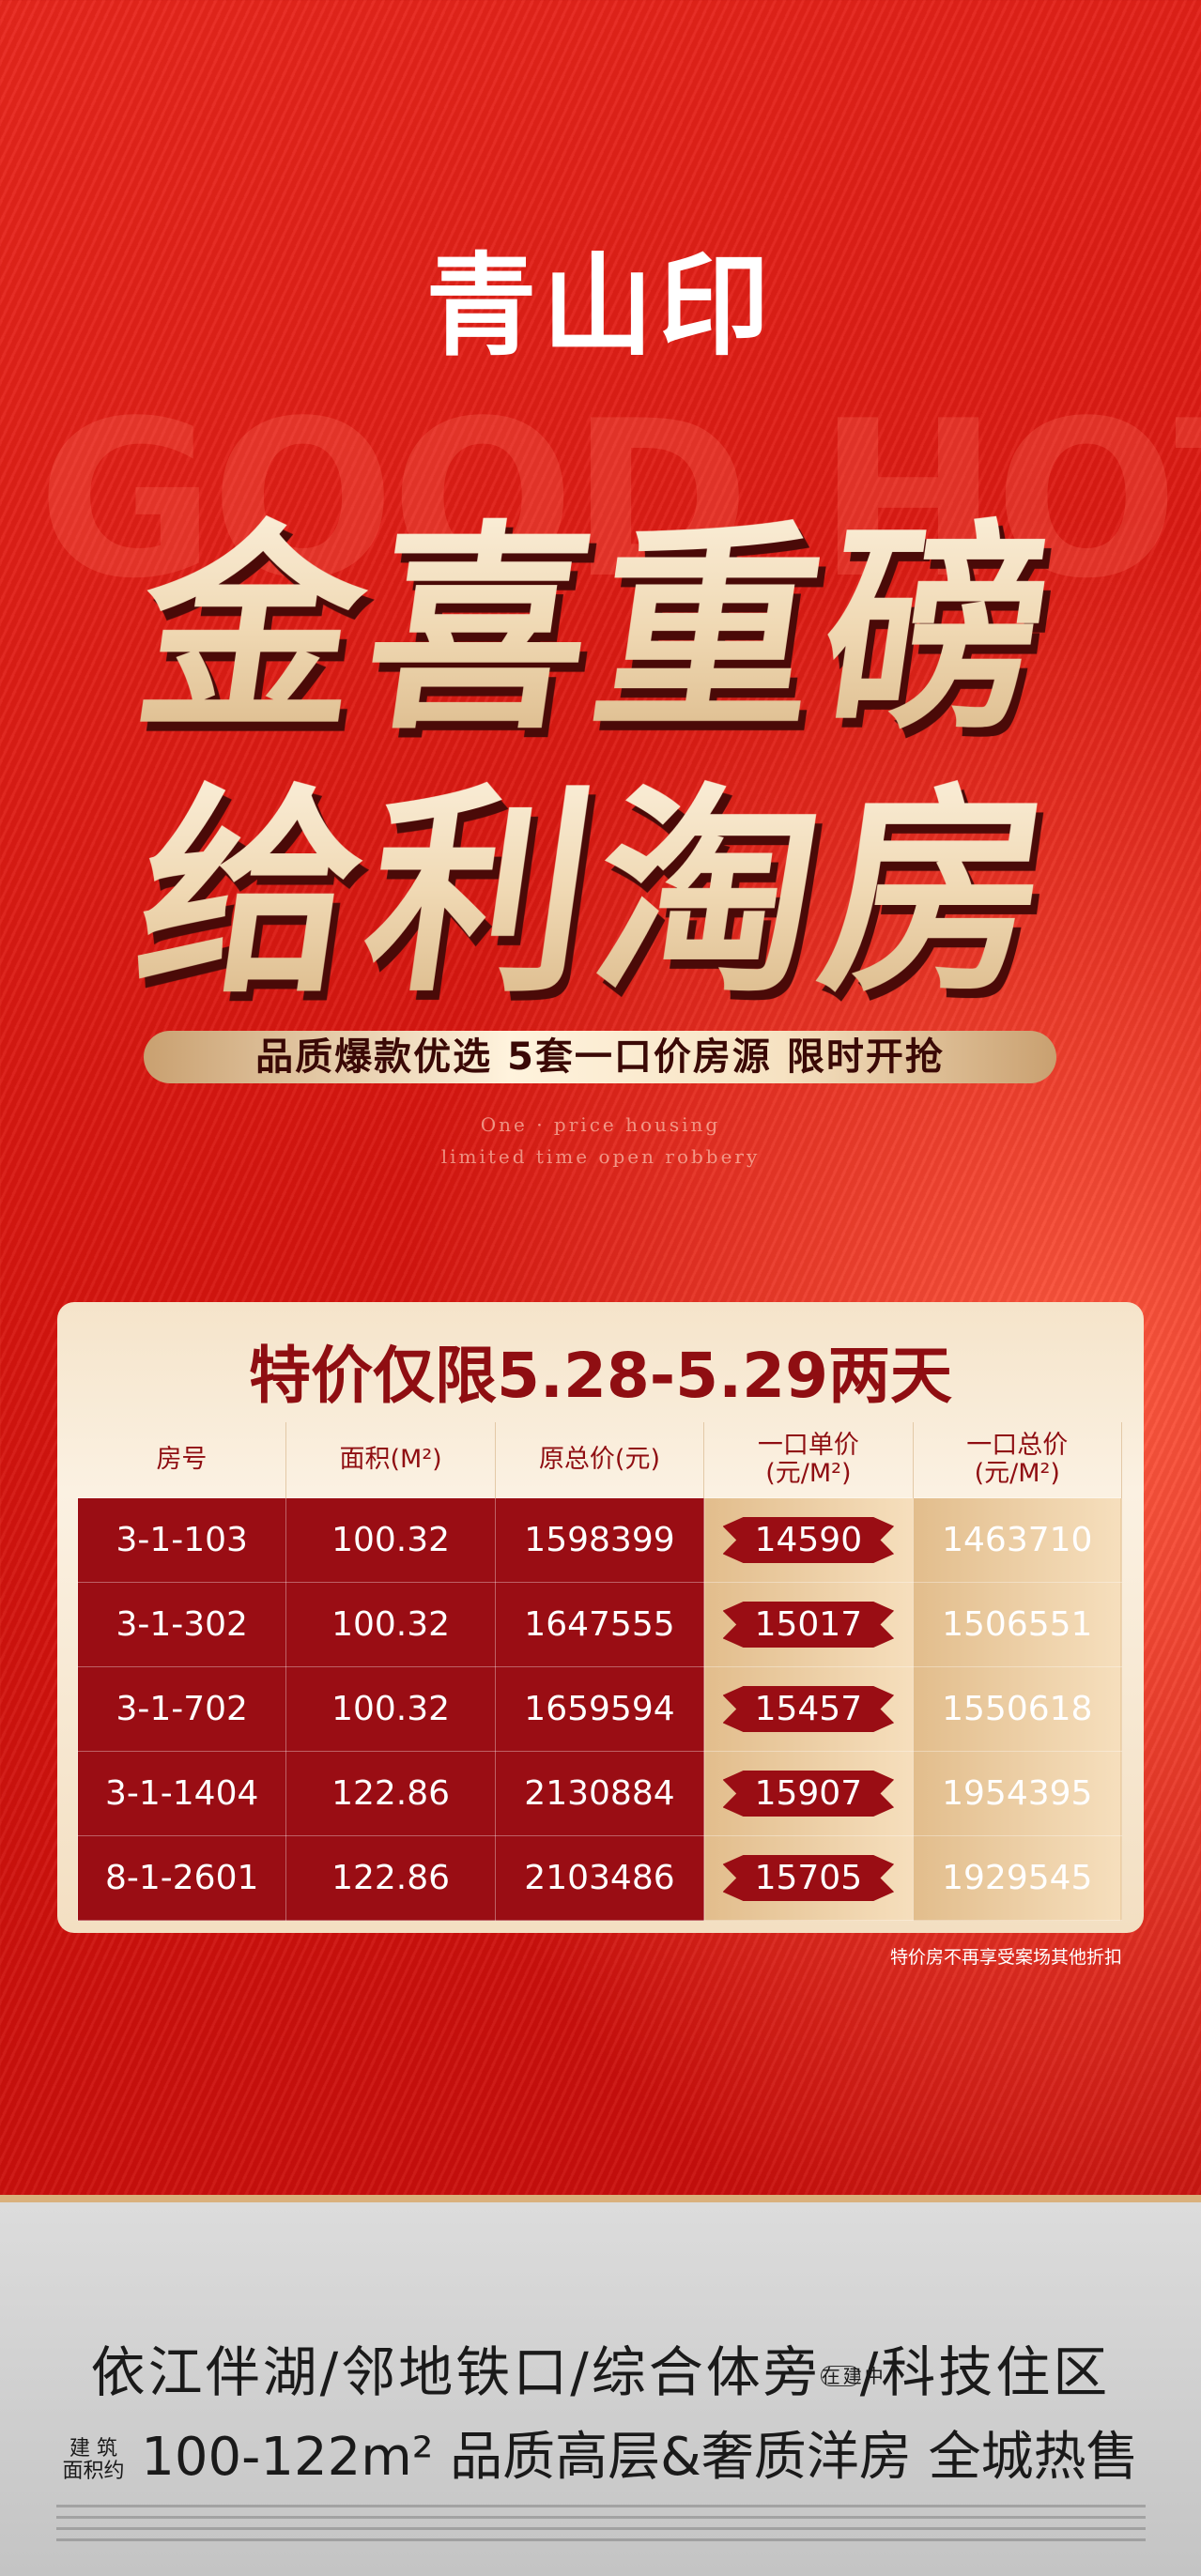 The width and height of the screenshot is (1201, 2576). I want to click on header-text: 面积(M²), so click(390, 1460).